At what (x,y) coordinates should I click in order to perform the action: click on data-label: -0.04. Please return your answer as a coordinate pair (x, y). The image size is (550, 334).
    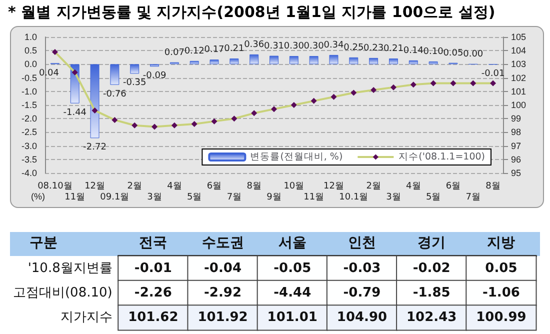
    Looking at the image, I should click on (223, 268).